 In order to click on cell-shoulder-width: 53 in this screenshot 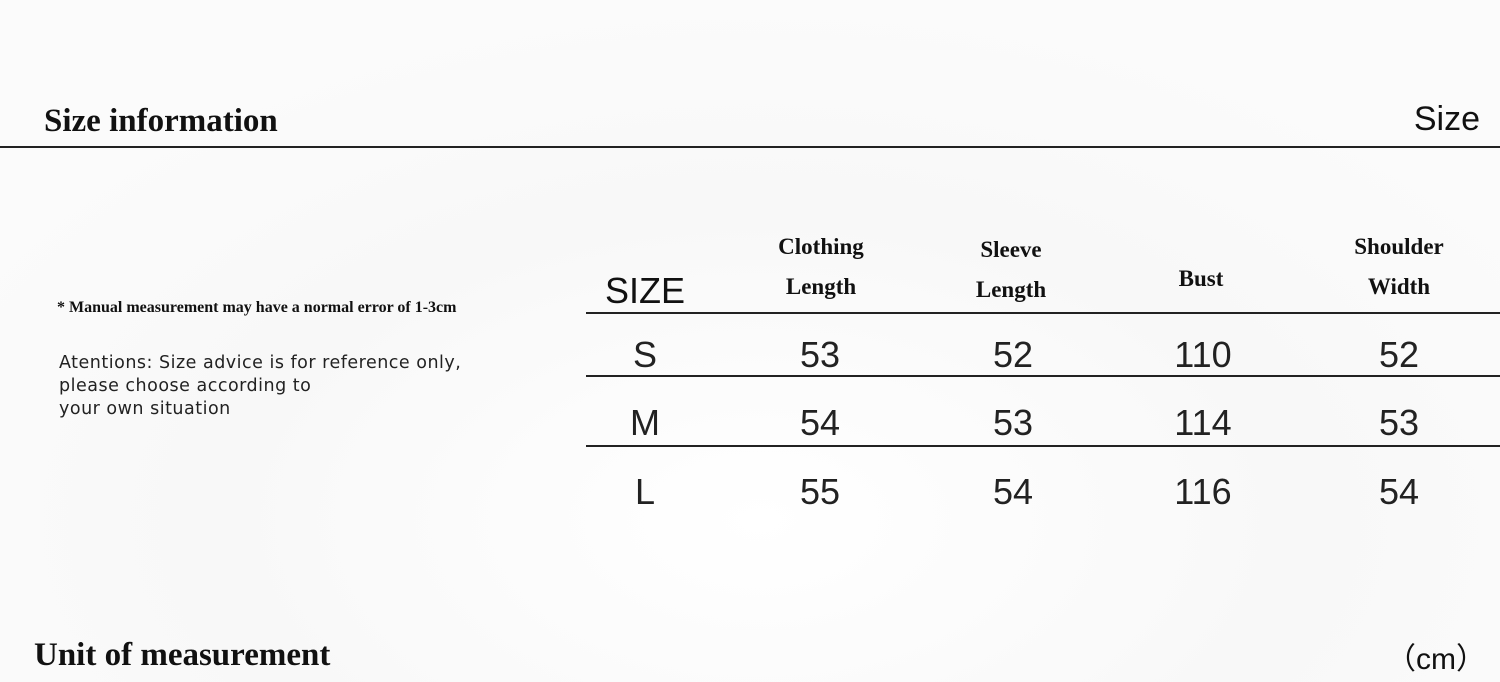, I will do `click(1399, 422)`.